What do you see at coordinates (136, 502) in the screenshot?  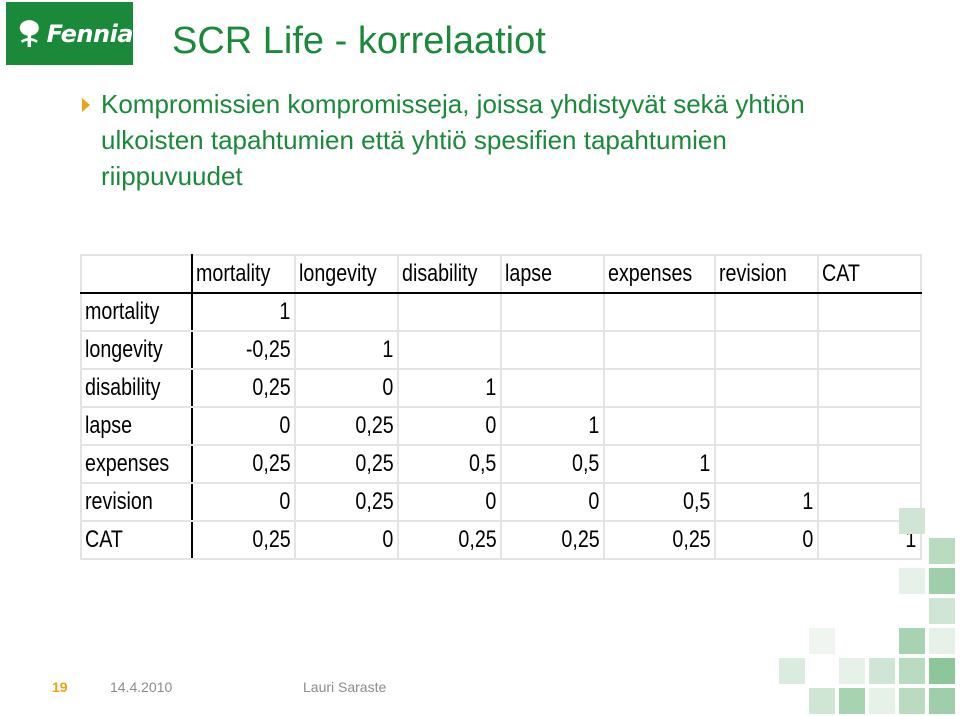 I see `row-header: revision` at bounding box center [136, 502].